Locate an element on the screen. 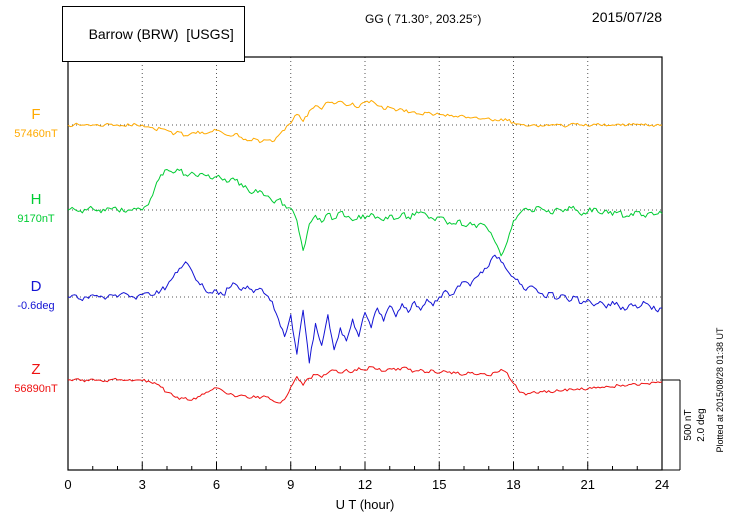 Image resolution: width=730 pixels, height=520 pixels. x-tick-label: 0 is located at coordinates (68, 484).